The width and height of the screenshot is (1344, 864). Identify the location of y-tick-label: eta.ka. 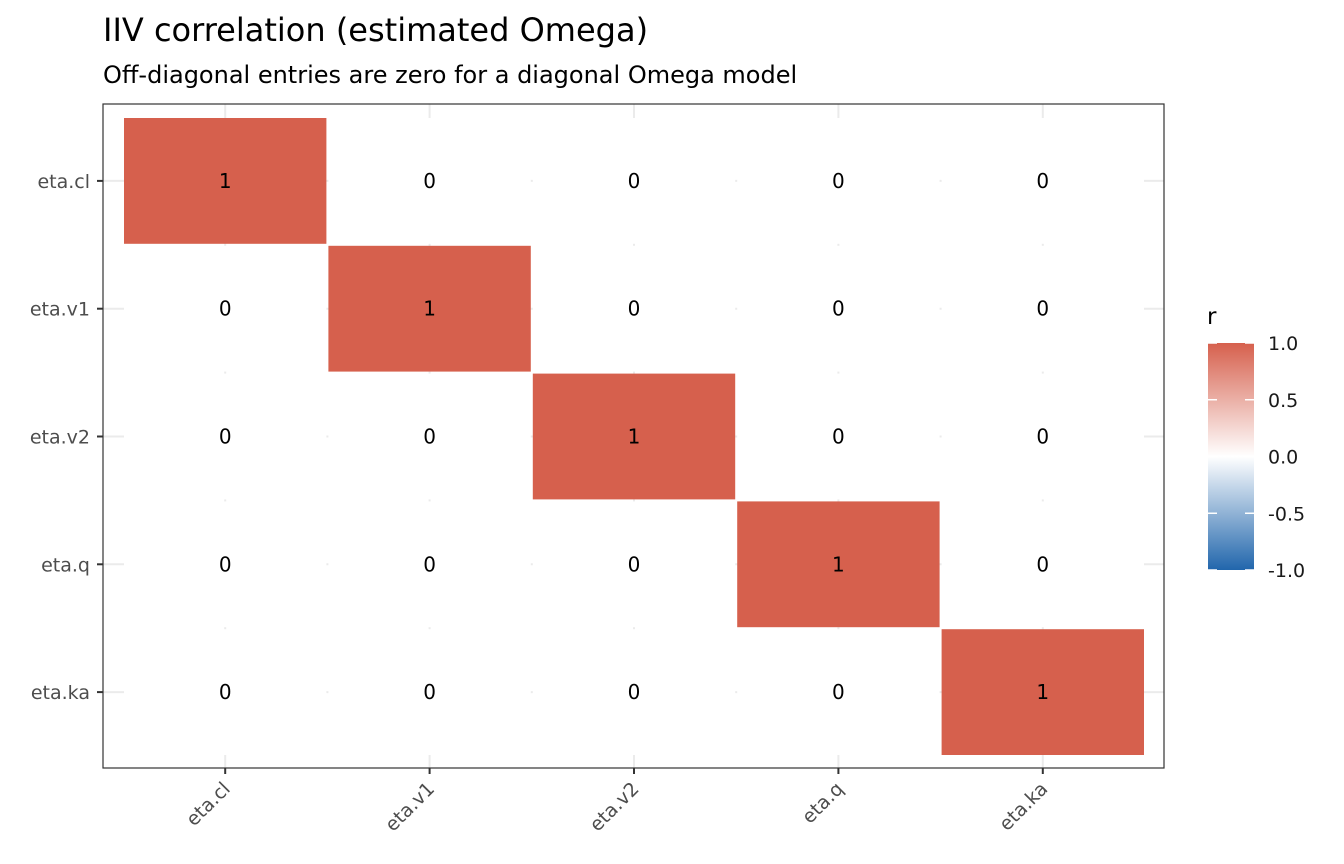
(60, 693).